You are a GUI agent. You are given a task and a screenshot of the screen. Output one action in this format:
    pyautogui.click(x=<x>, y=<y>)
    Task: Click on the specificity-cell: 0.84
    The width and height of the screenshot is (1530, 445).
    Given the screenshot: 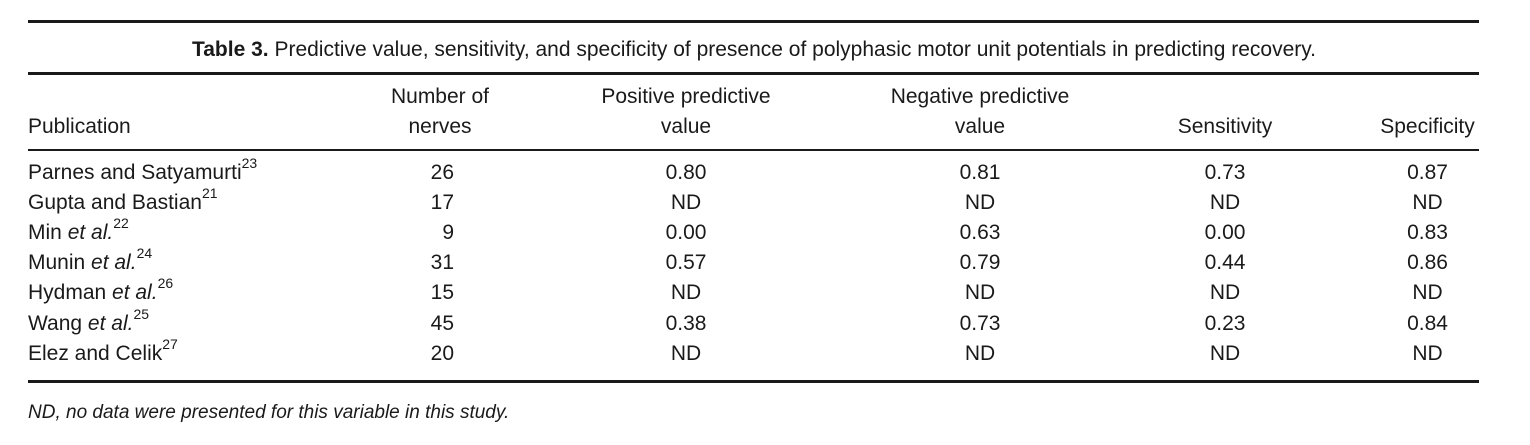 What is the action you would take?
    pyautogui.click(x=1427, y=323)
    